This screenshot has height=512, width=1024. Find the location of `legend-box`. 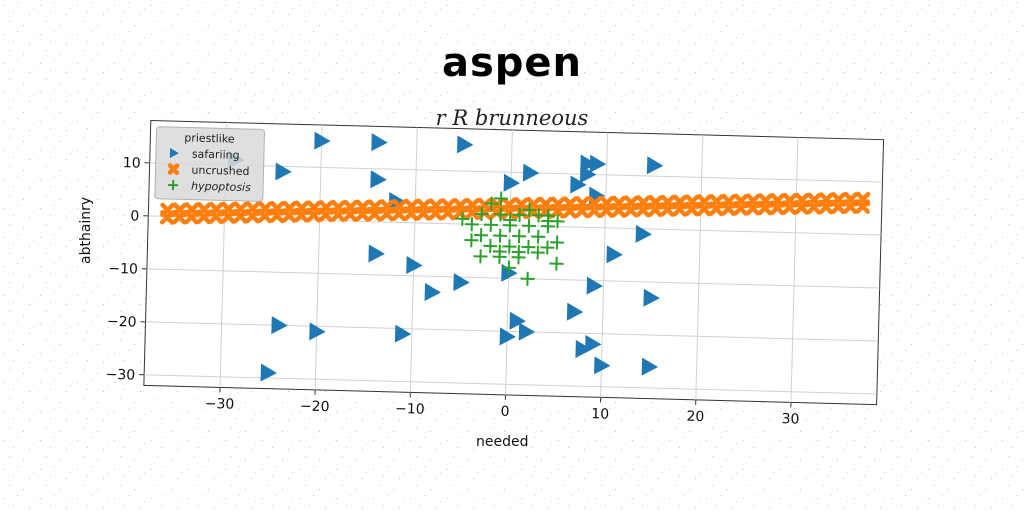

legend-box is located at coordinates (210, 164).